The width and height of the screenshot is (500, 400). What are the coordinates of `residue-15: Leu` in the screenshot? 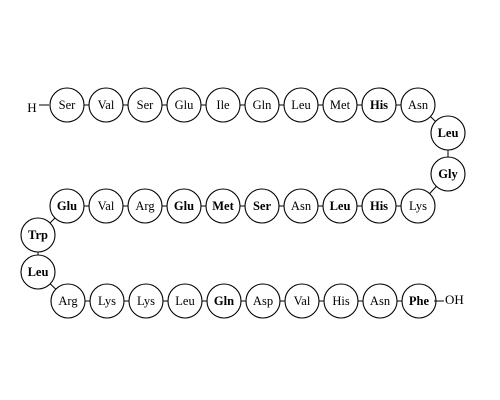 It's located at (340, 206).